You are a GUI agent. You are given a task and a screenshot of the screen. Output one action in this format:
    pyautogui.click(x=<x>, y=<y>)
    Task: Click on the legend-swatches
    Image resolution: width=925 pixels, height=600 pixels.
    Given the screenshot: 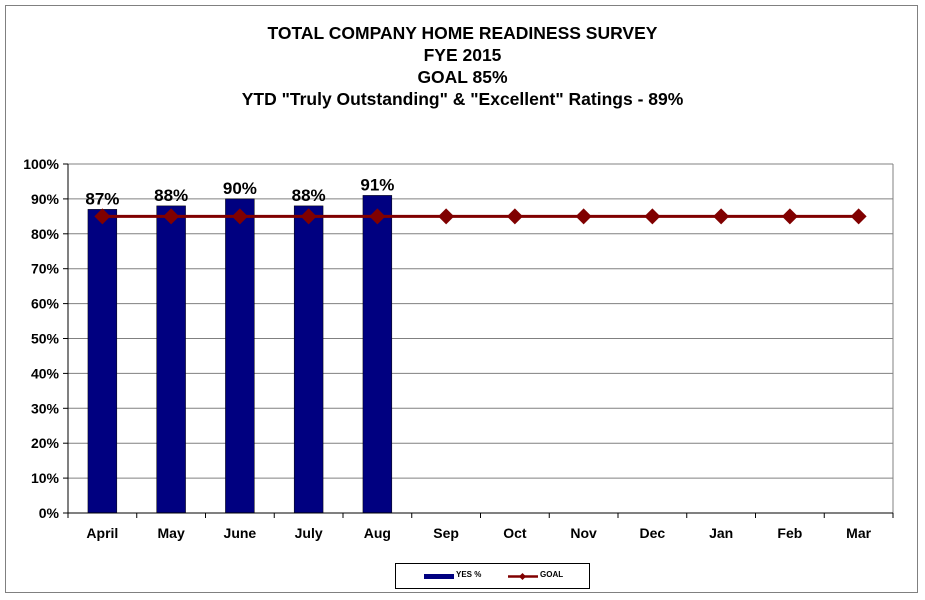 What is the action you would take?
    pyautogui.click(x=481, y=576)
    